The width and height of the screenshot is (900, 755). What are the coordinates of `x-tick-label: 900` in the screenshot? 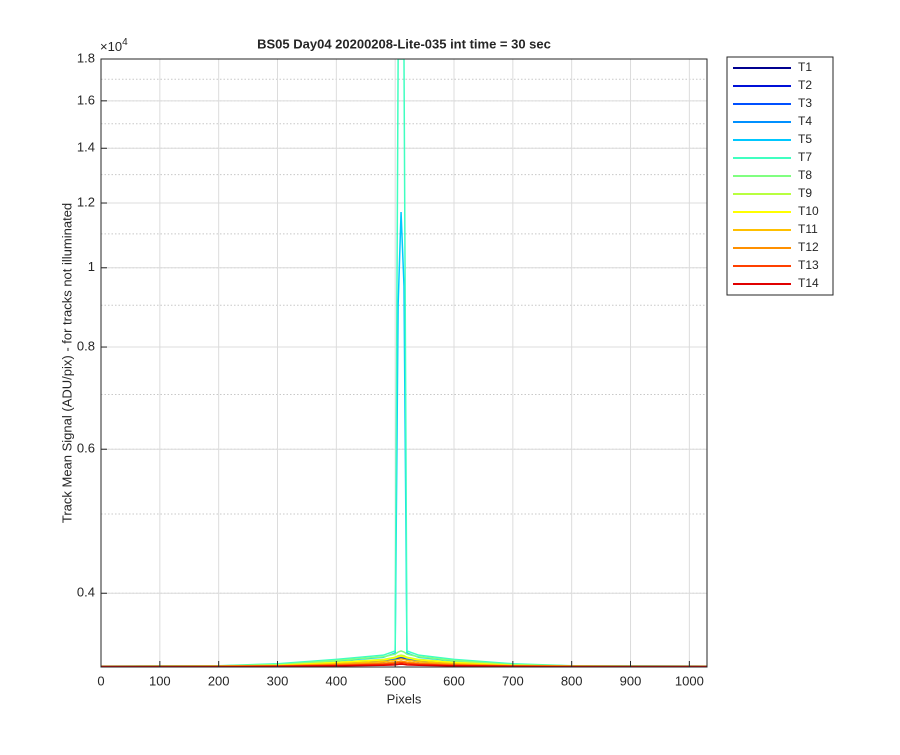 It's located at (631, 680).